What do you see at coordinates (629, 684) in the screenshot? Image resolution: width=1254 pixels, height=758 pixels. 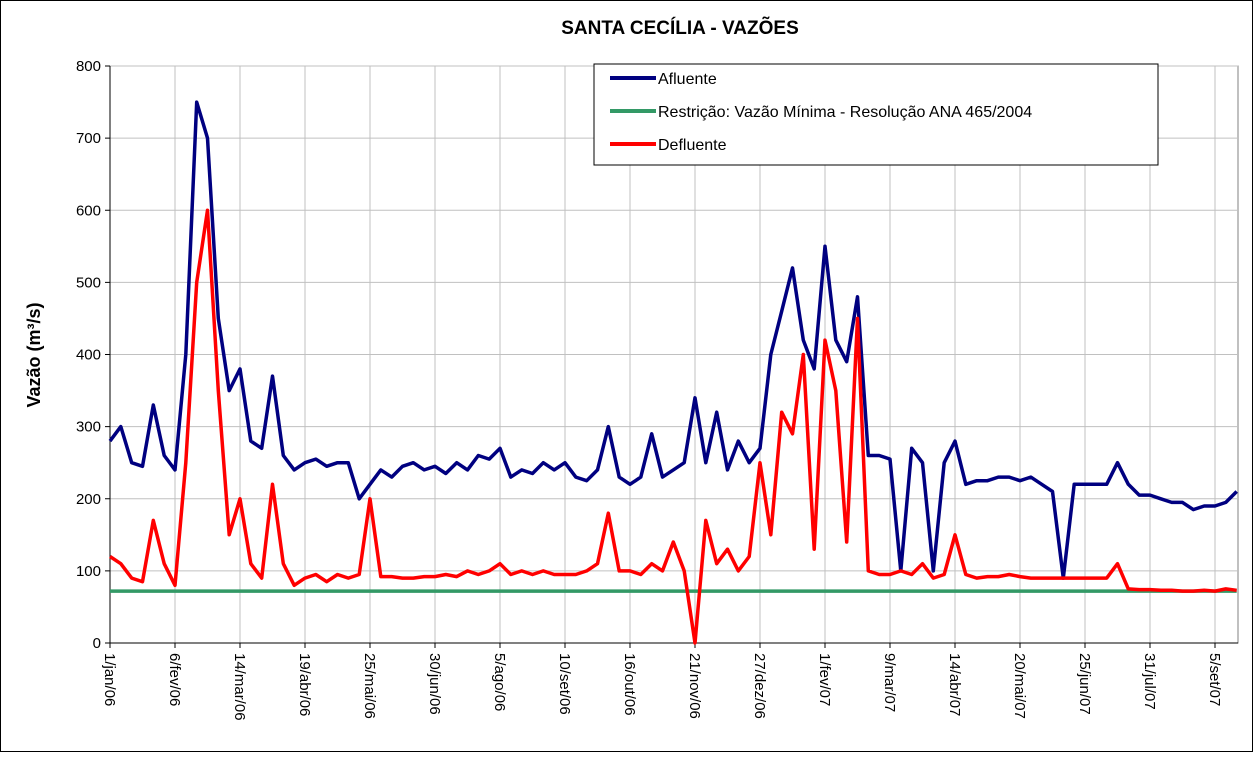 I see `x-tick-label: 16/out/06` at bounding box center [629, 684].